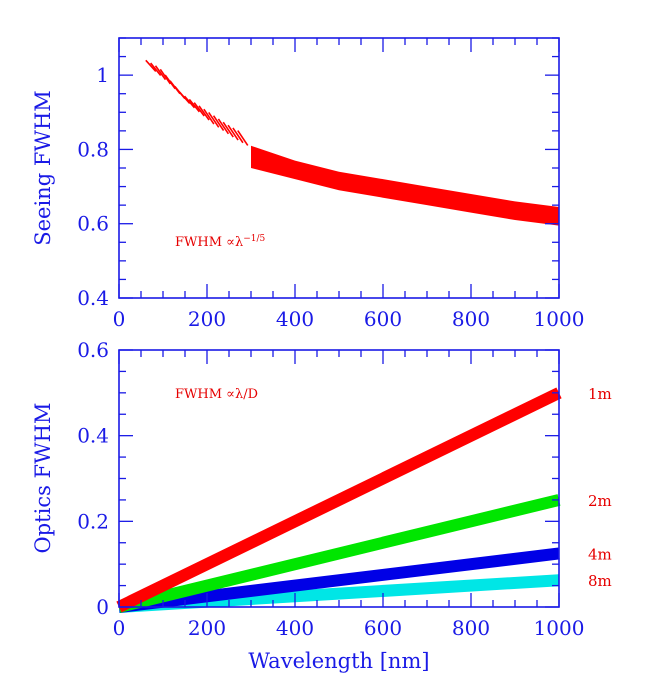  Describe the element at coordinates (471, 628) in the screenshot. I see `optics-x-tick-label: 800` at that location.